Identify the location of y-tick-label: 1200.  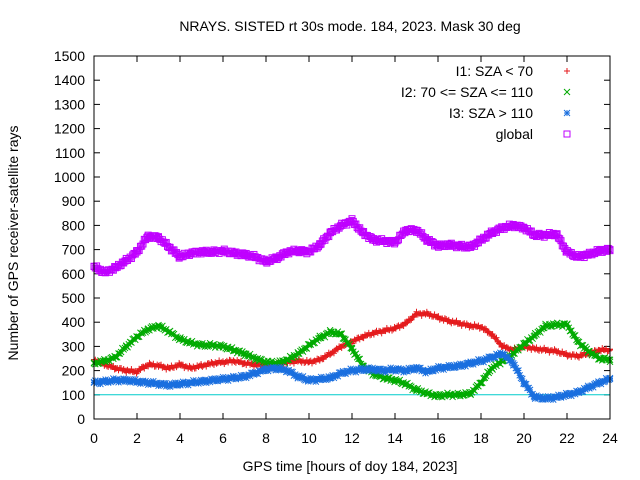
(69, 129).